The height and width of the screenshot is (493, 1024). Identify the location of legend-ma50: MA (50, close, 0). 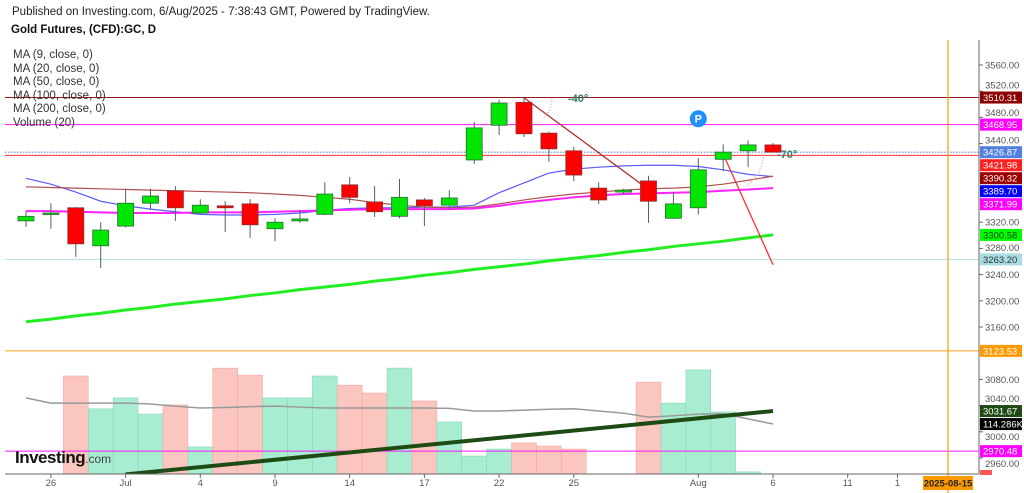
(56, 82).